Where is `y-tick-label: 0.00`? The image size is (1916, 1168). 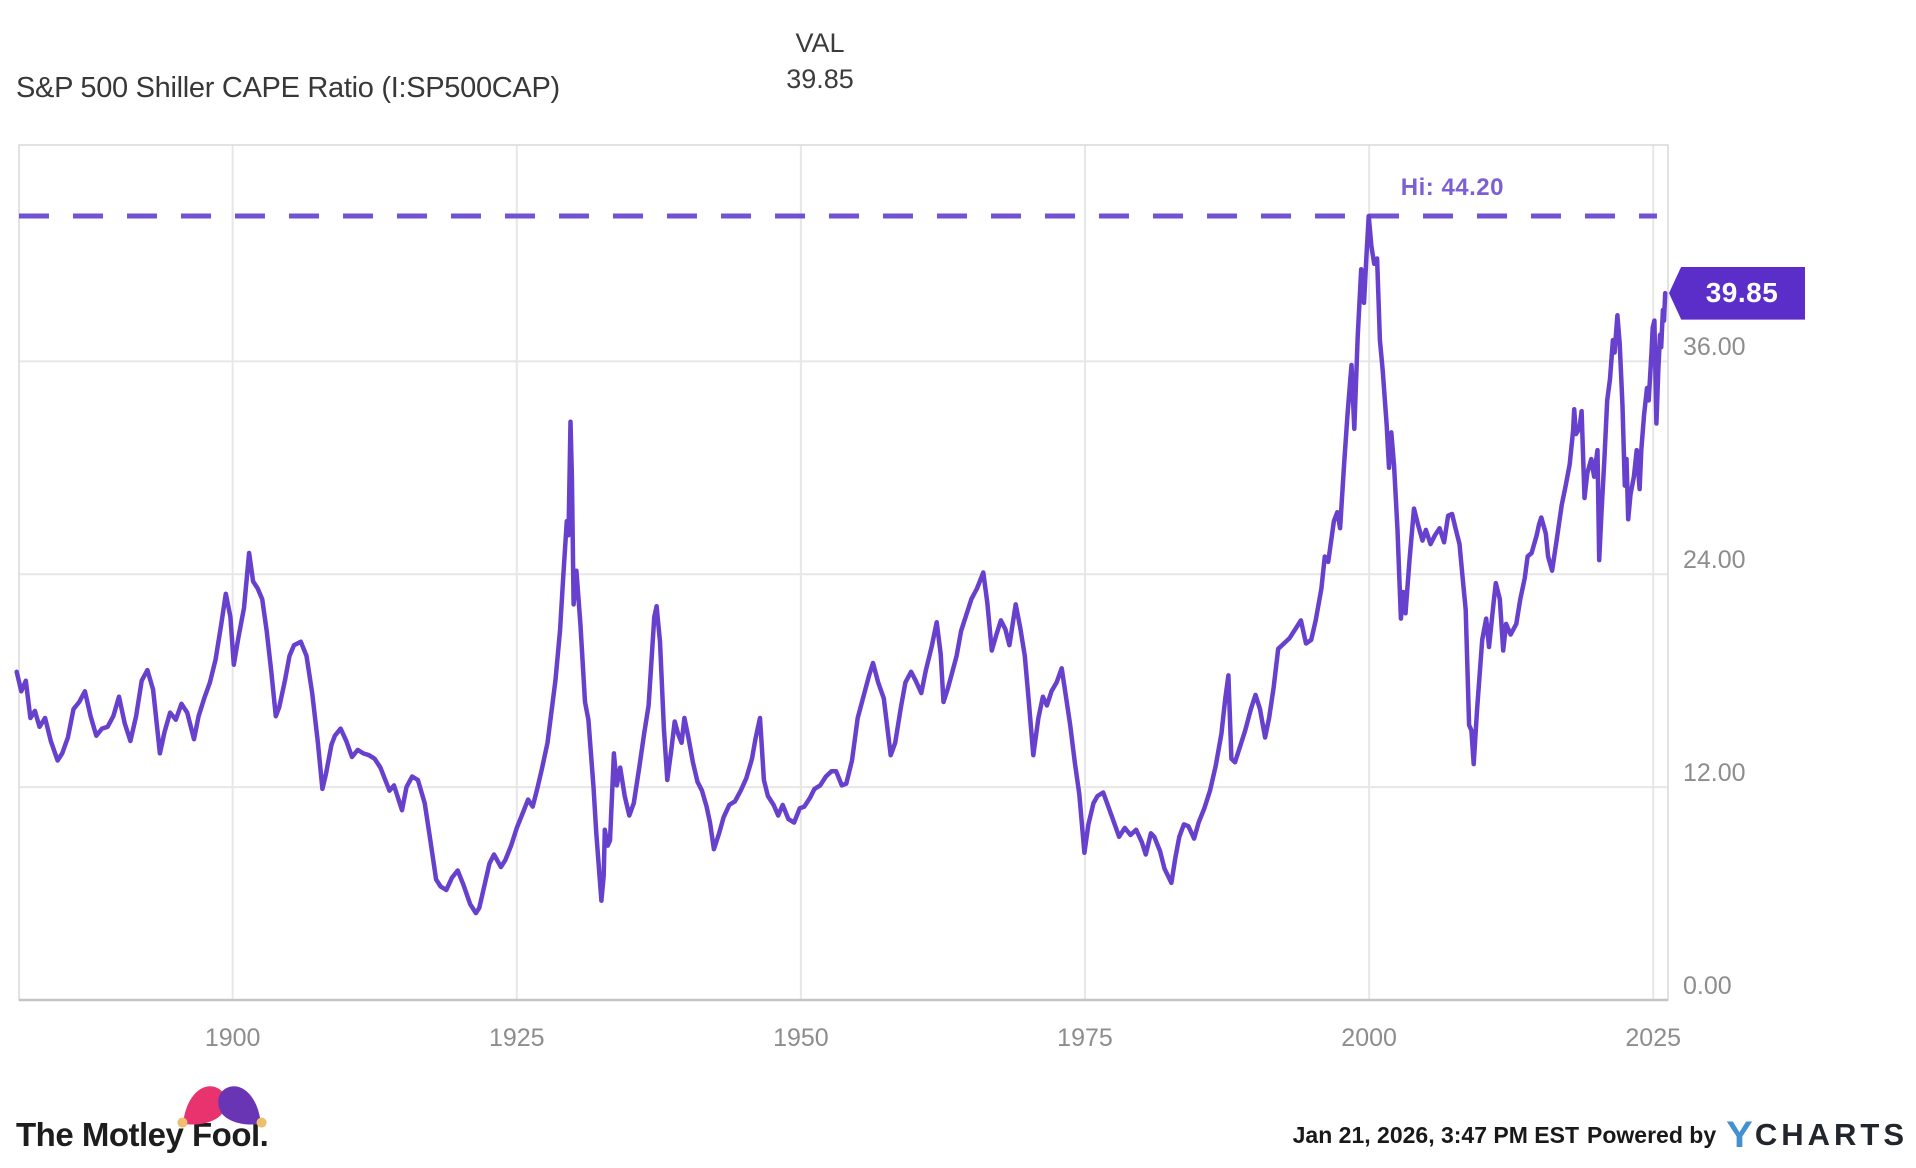
y-tick-label: 0.00 is located at coordinates (1707, 986).